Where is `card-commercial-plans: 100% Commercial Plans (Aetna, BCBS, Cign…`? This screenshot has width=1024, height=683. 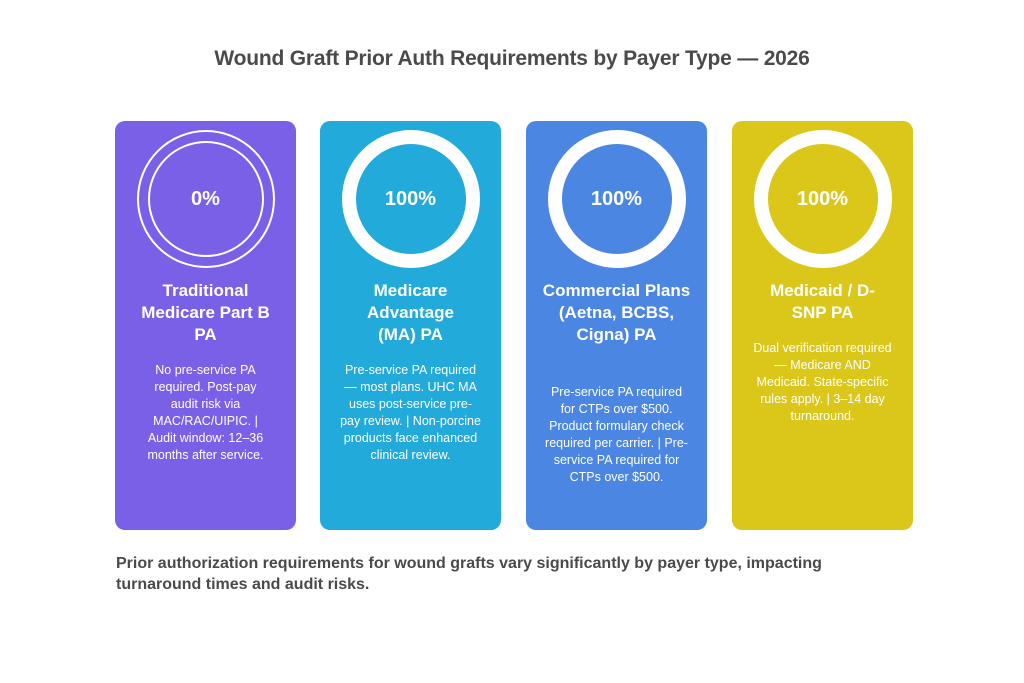 card-commercial-plans: 100% Commercial Plans (Aetna, BCBS, Cign… is located at coordinates (616, 325).